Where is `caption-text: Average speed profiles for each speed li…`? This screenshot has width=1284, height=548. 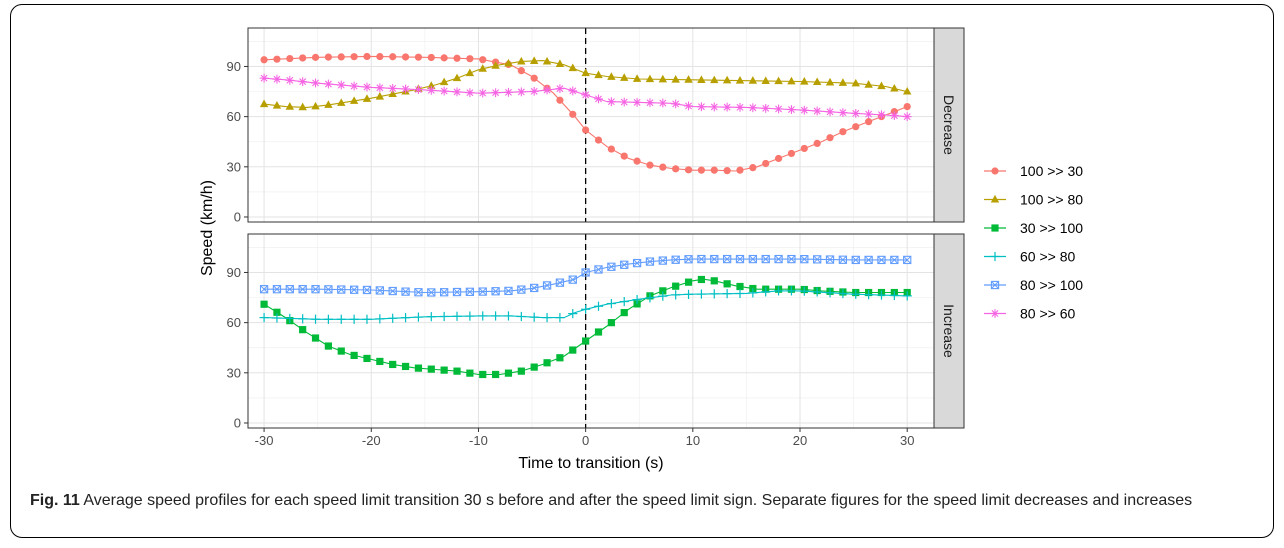 caption-text: Average speed profiles for each speed li… is located at coordinates (638, 500).